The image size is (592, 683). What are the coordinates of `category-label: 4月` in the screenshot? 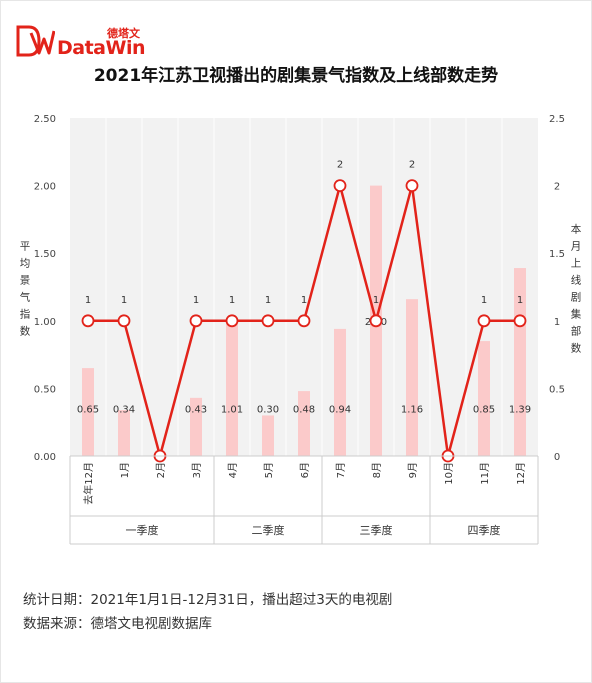 It's located at (233, 470).